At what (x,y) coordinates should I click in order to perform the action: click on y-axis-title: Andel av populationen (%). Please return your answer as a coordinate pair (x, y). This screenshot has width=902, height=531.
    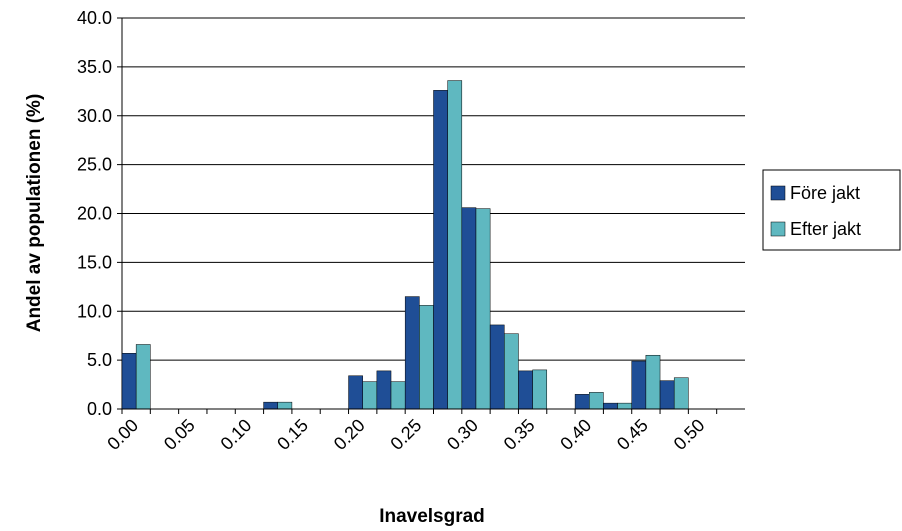
    Looking at the image, I should click on (34, 213).